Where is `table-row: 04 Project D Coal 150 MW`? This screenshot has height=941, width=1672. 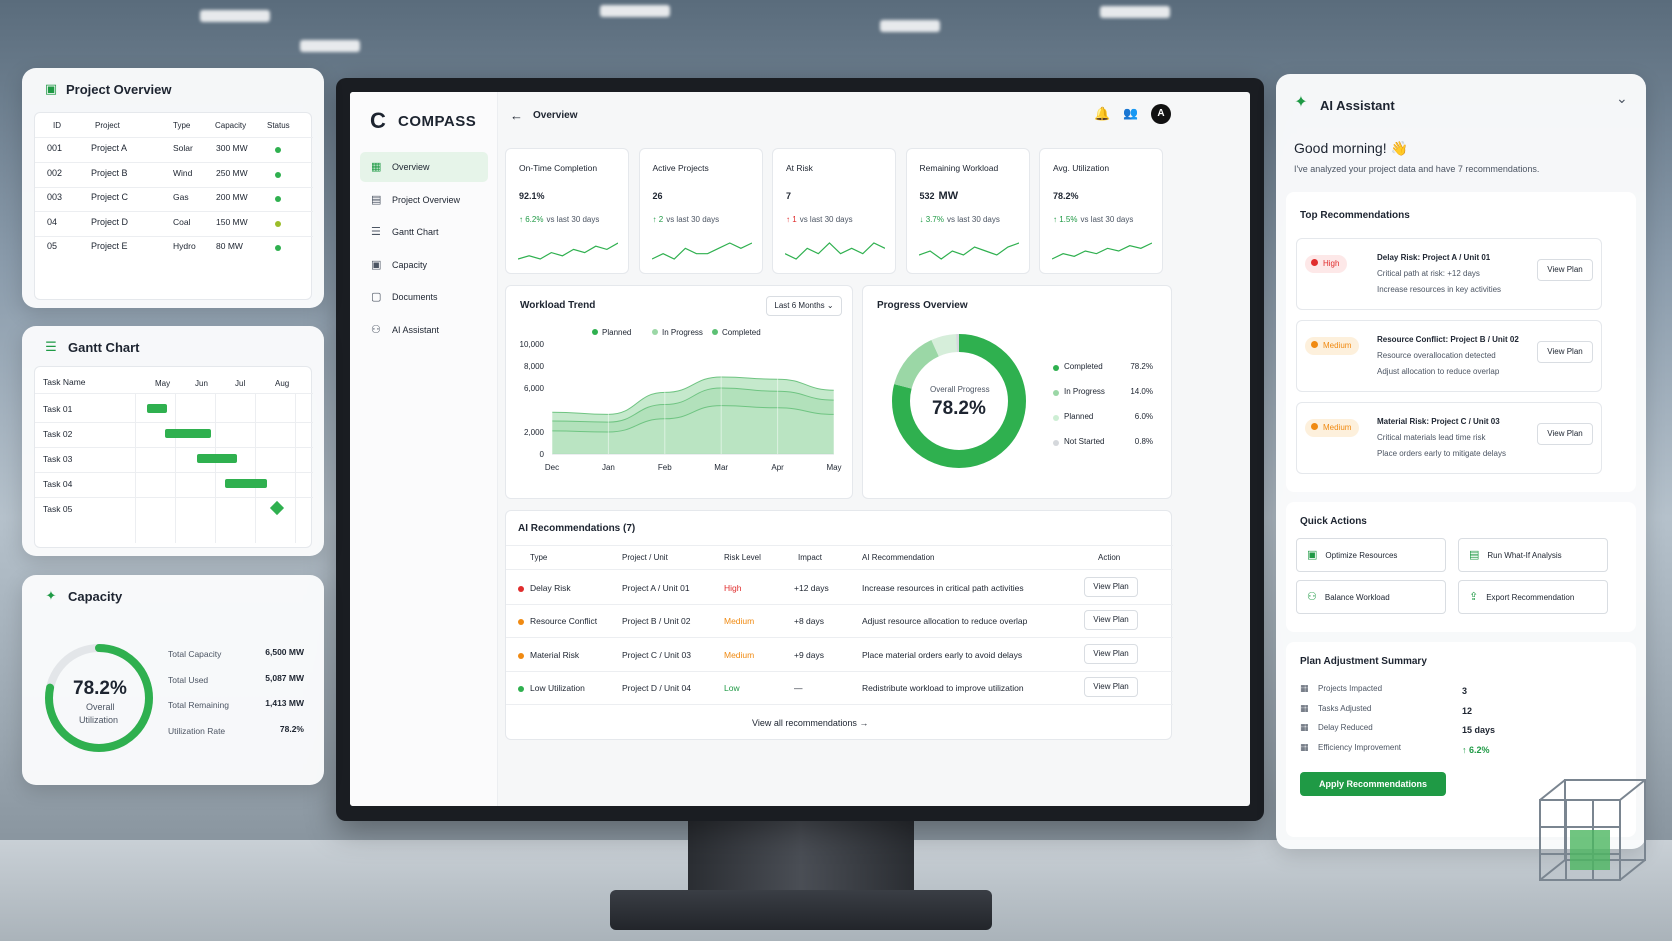
table-row: 04 Project D Coal 150 MW is located at coordinates (174, 225).